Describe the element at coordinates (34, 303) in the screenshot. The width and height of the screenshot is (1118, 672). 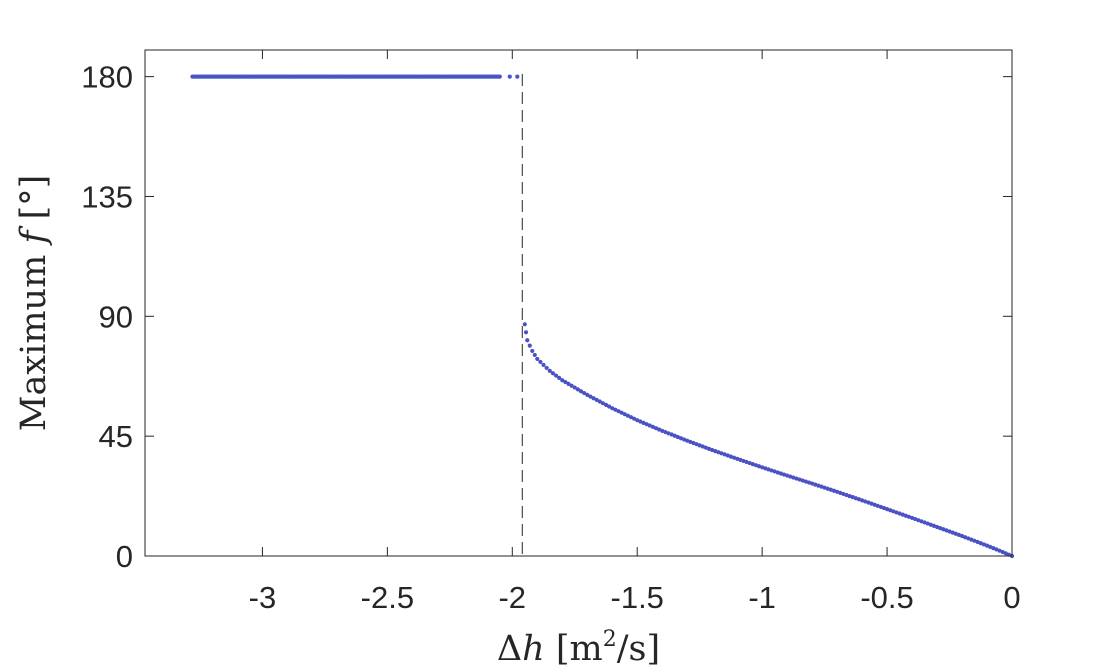
I see `y-axis-label: Maximum f [°]` at that location.